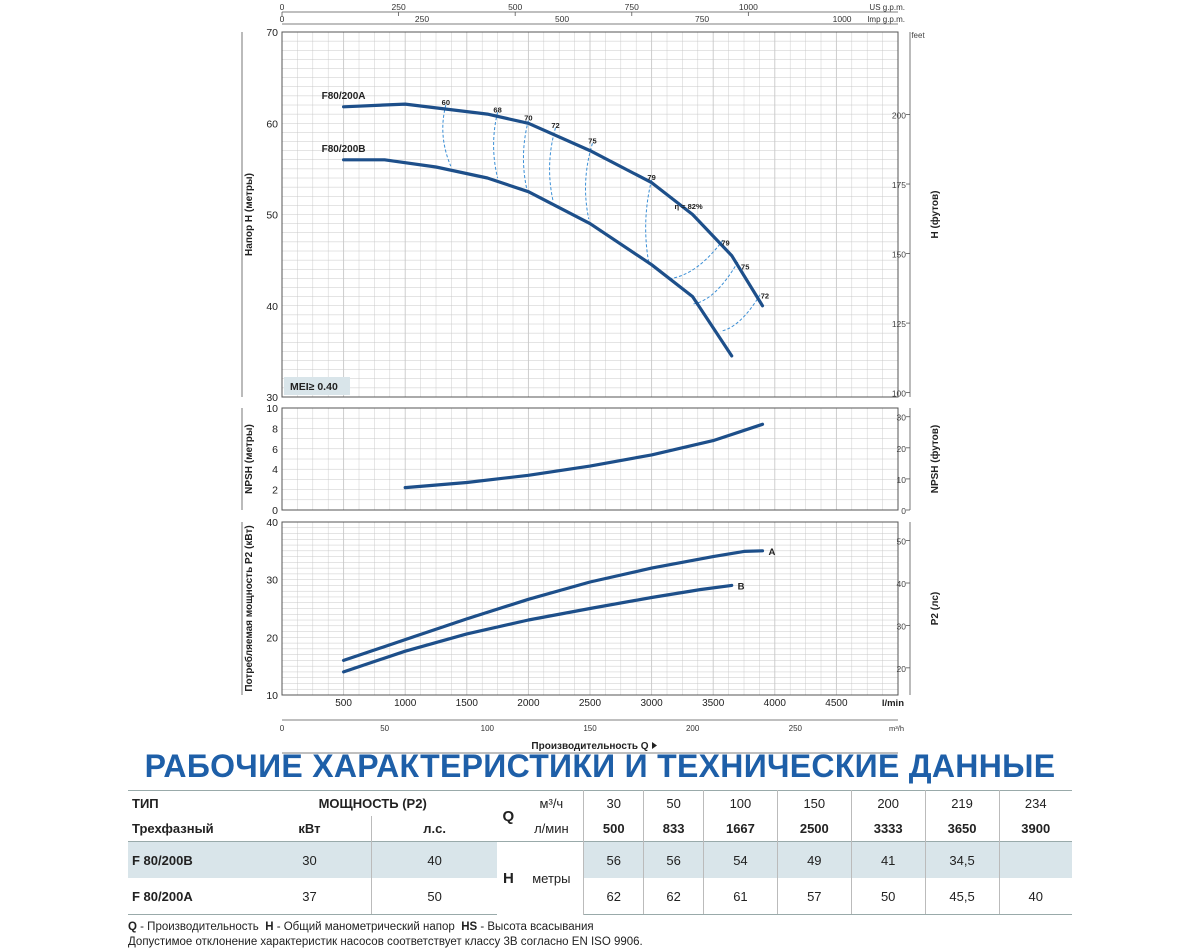 The width and height of the screenshot is (1200, 950). I want to click on q-m3h-cell: 30, so click(614, 803).